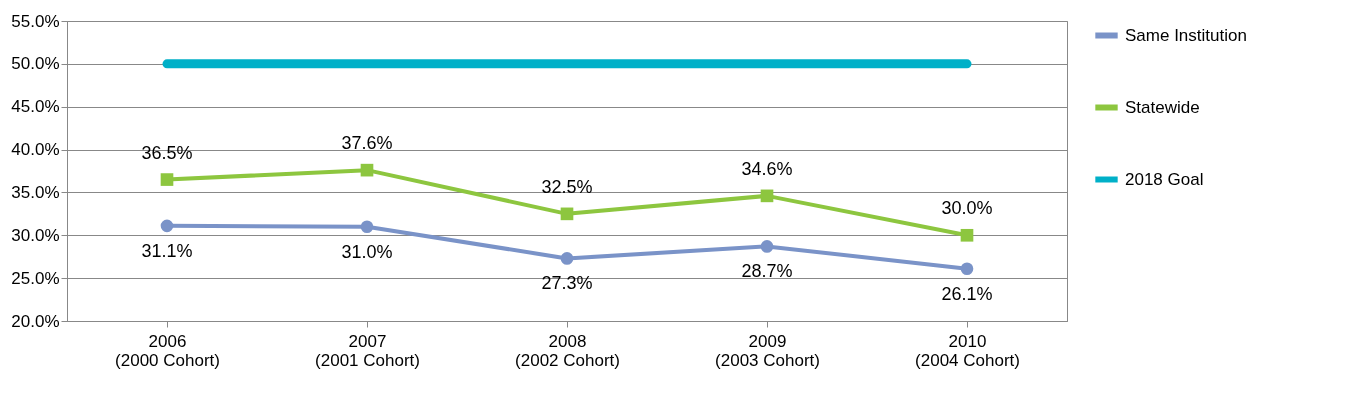  Describe the element at coordinates (367, 251) in the screenshot. I see `data-label: 31.0%` at that location.